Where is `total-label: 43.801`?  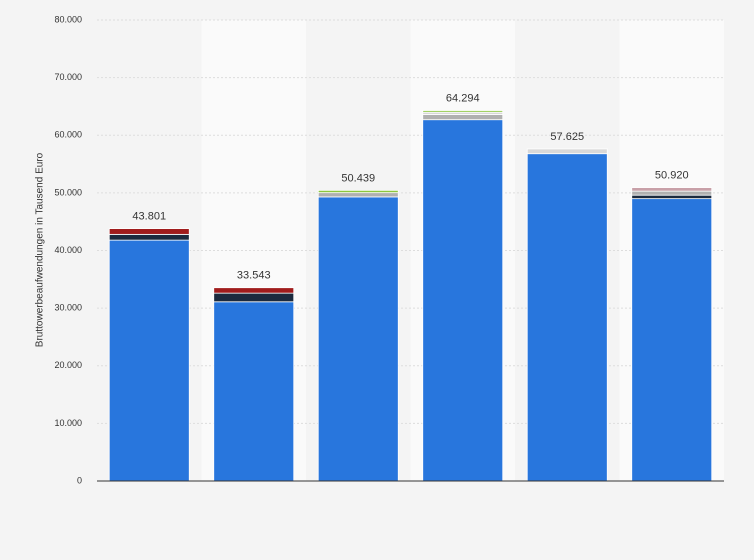
total-label: 43.801 is located at coordinates (149, 217).